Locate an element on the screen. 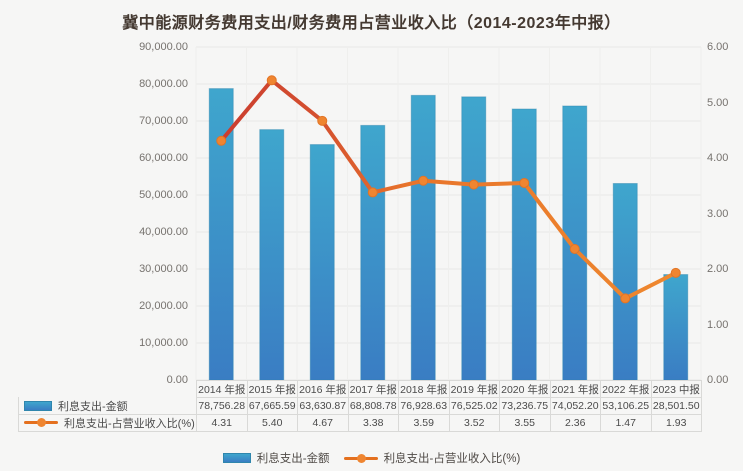 The width and height of the screenshot is (743, 471). series-name: 利息支出-占营业收入比(%) is located at coordinates (129, 423).